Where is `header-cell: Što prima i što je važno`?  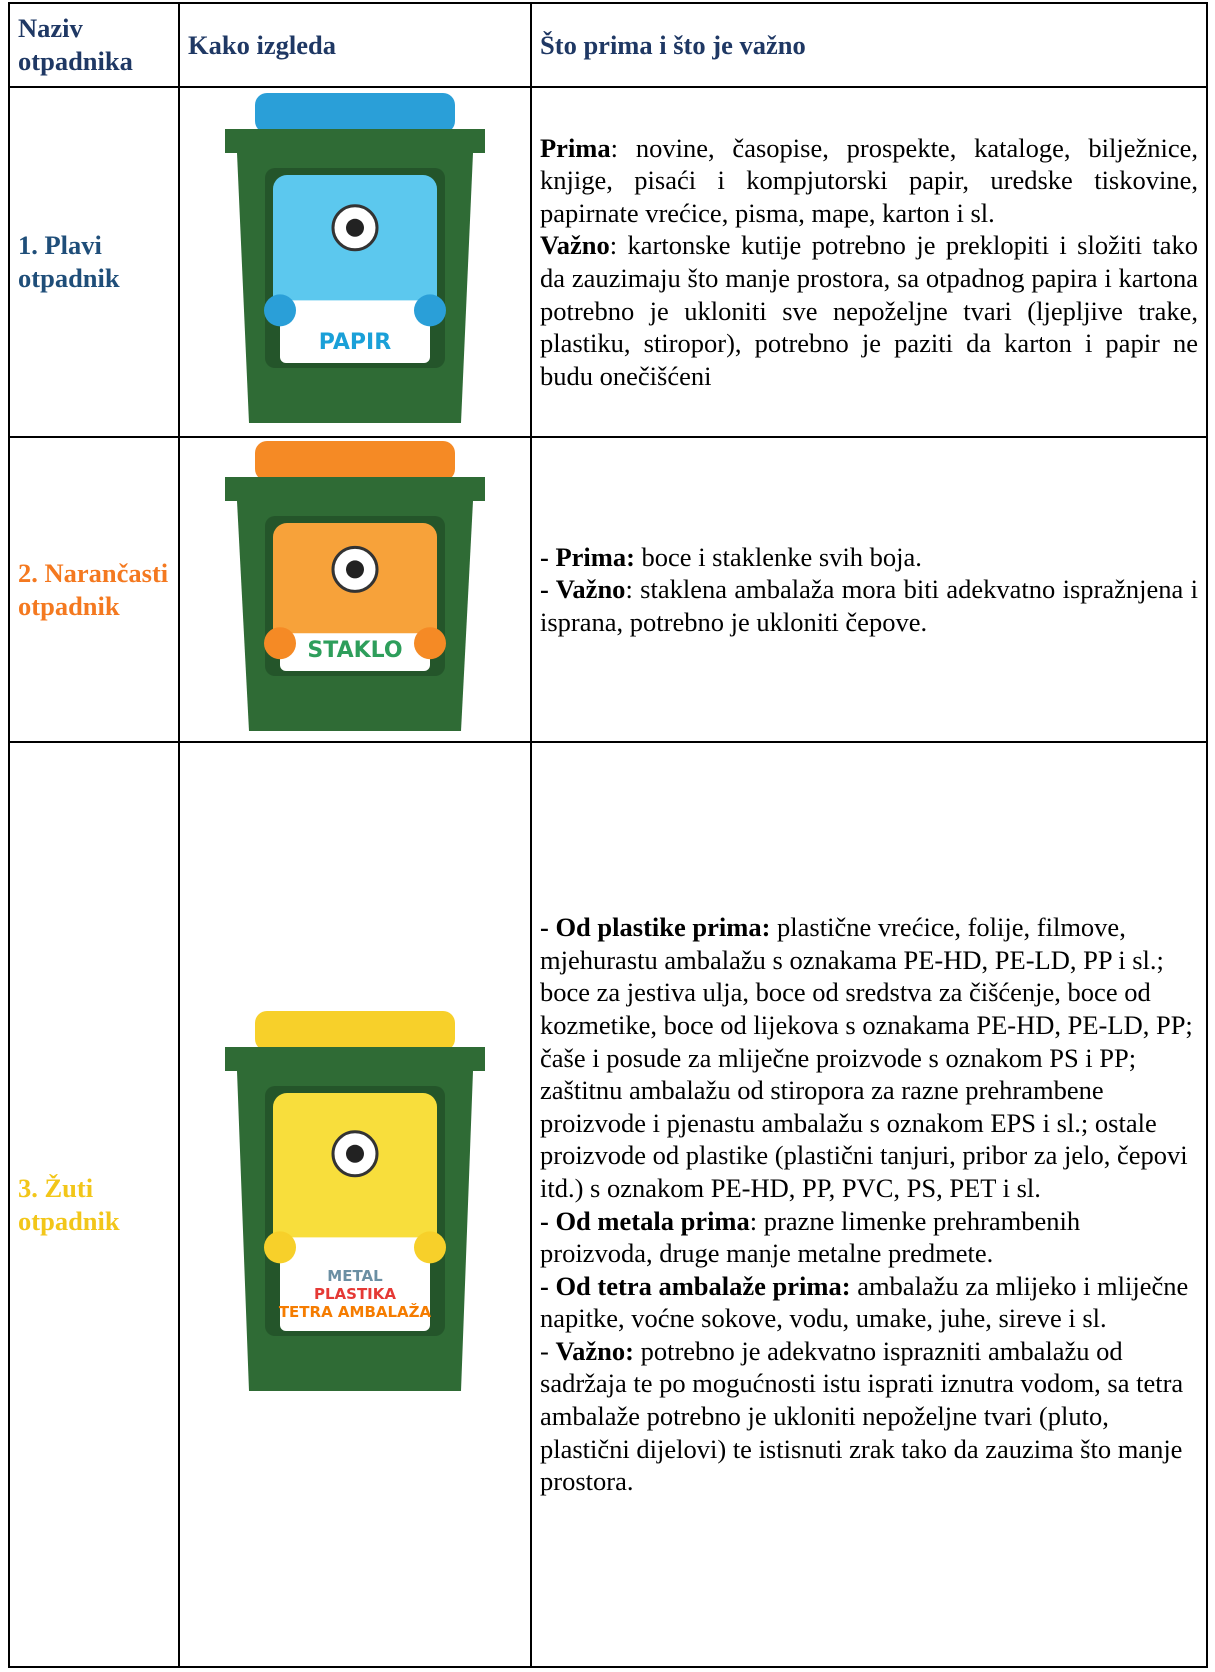
header-cell: Što prima i što je važno is located at coordinates (869, 45).